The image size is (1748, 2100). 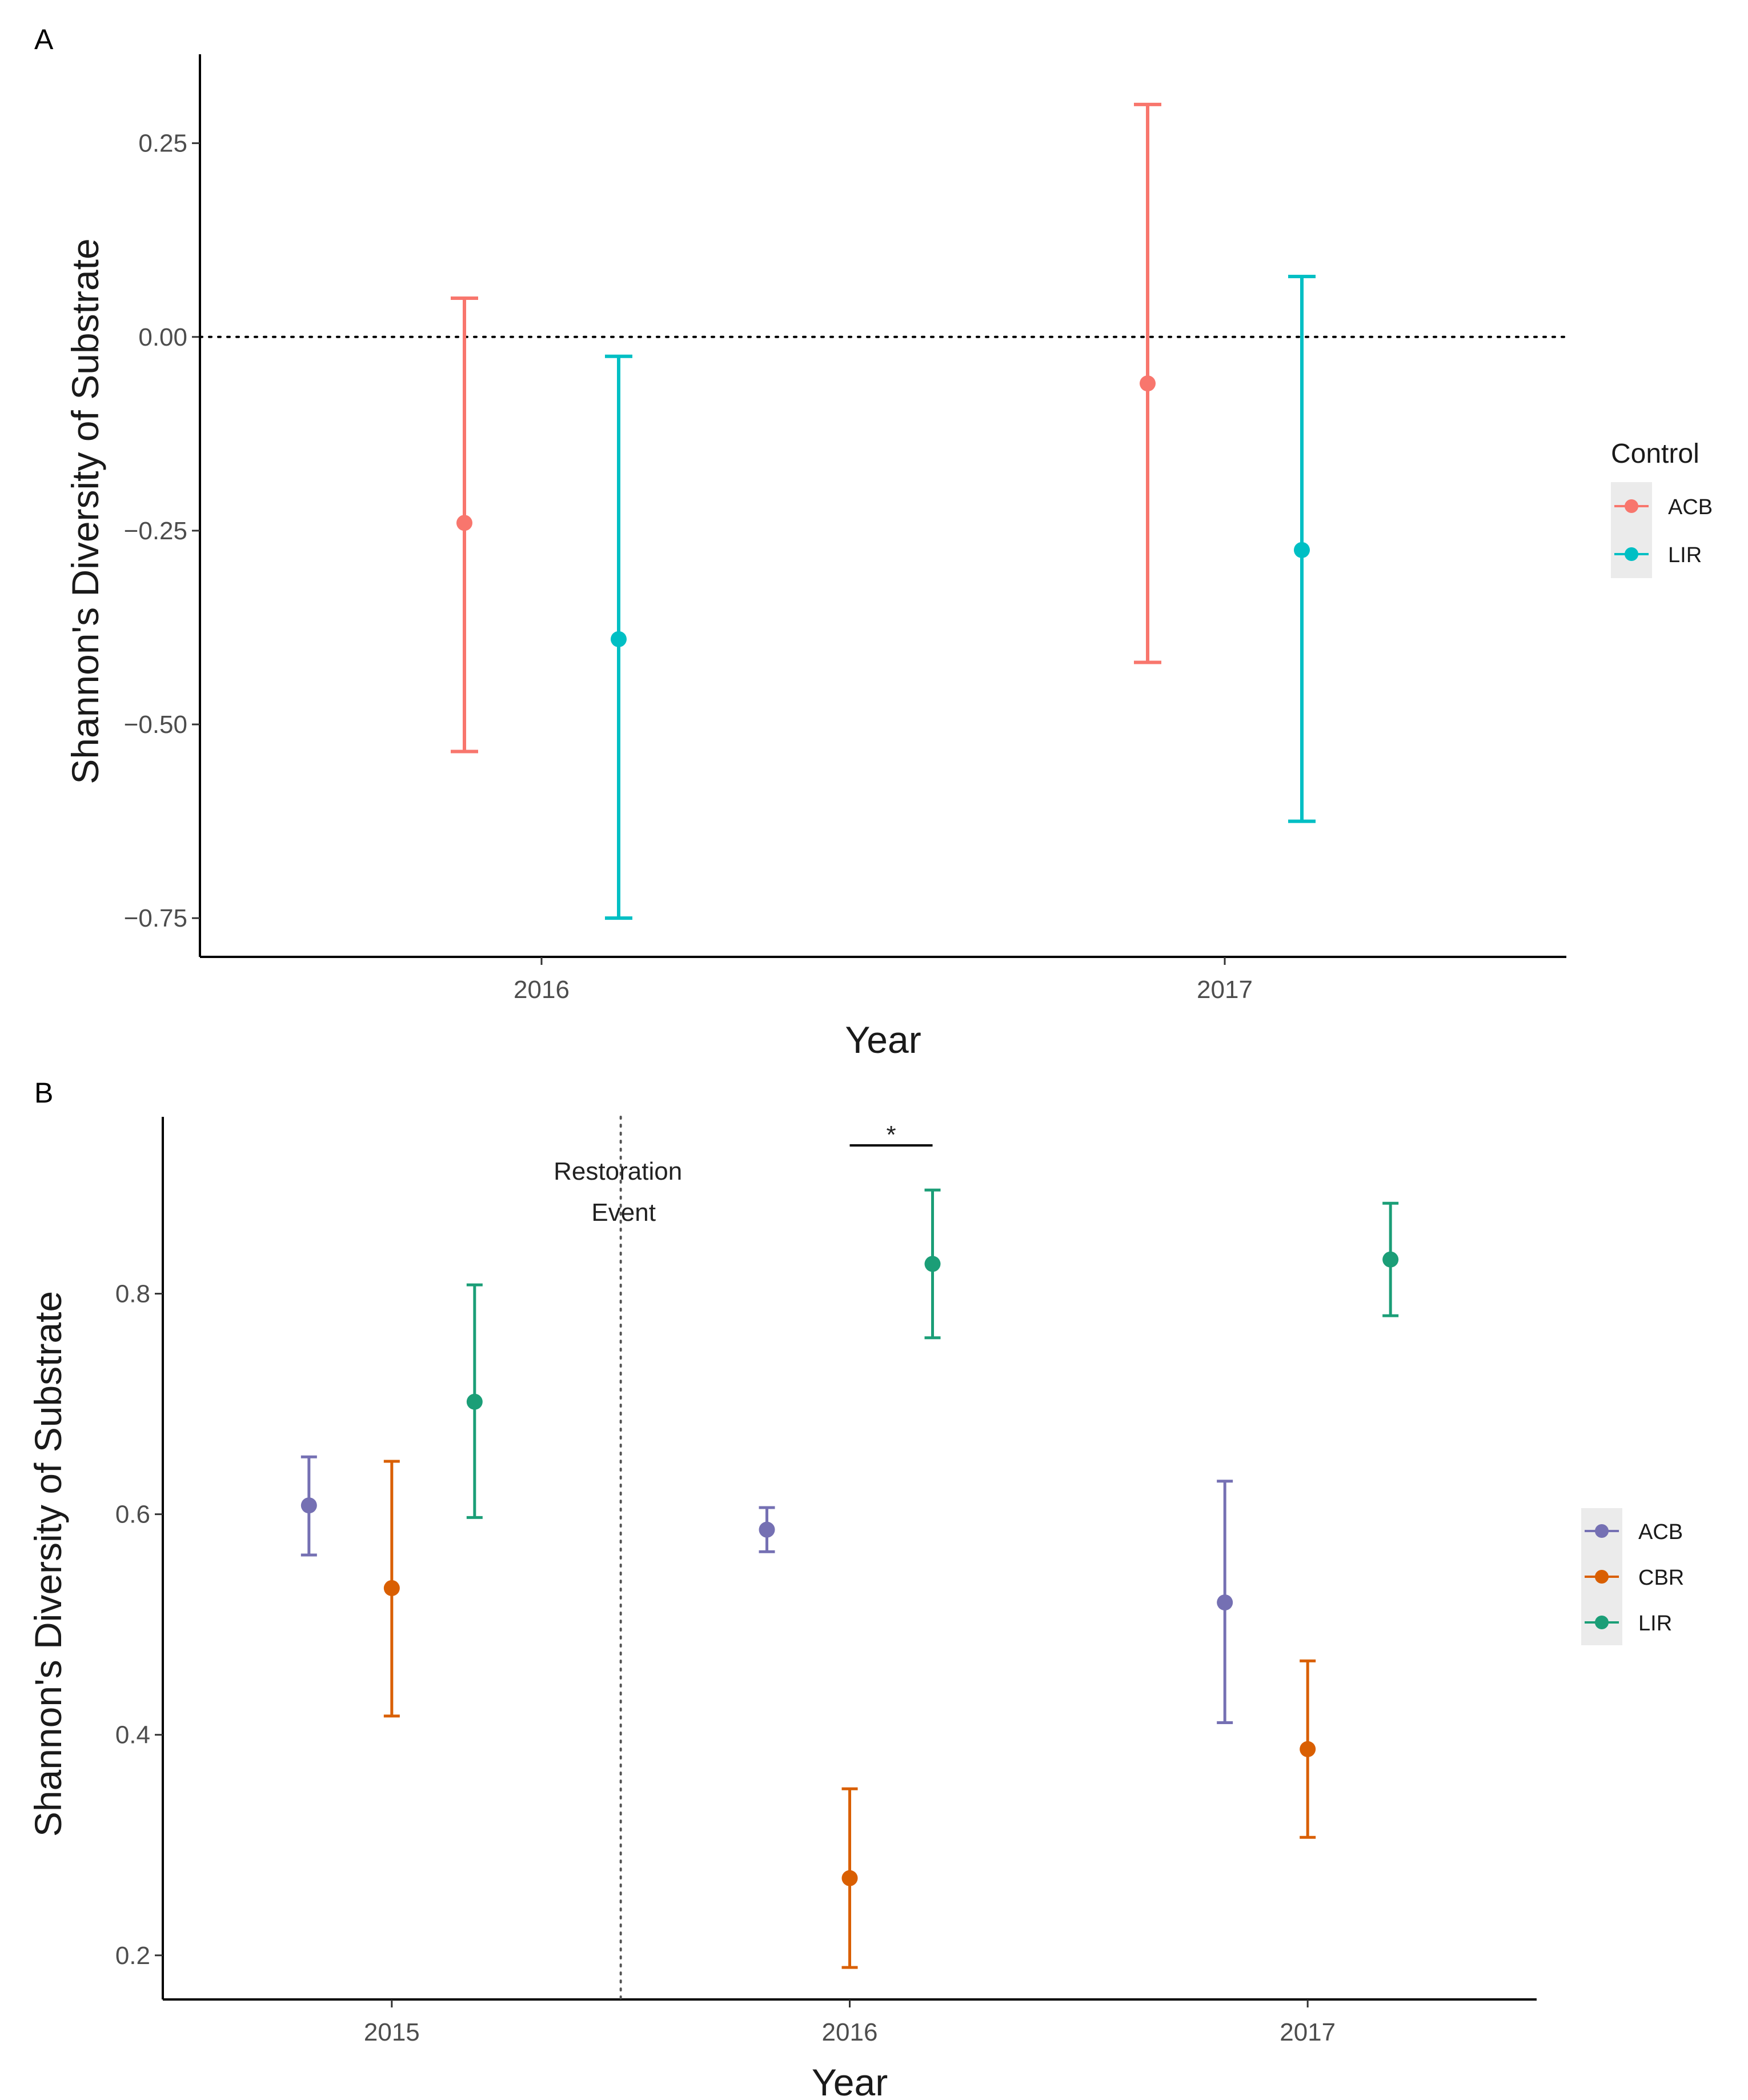 What do you see at coordinates (392, 2032) in the screenshot?
I see `x-tick-label: 2015` at bounding box center [392, 2032].